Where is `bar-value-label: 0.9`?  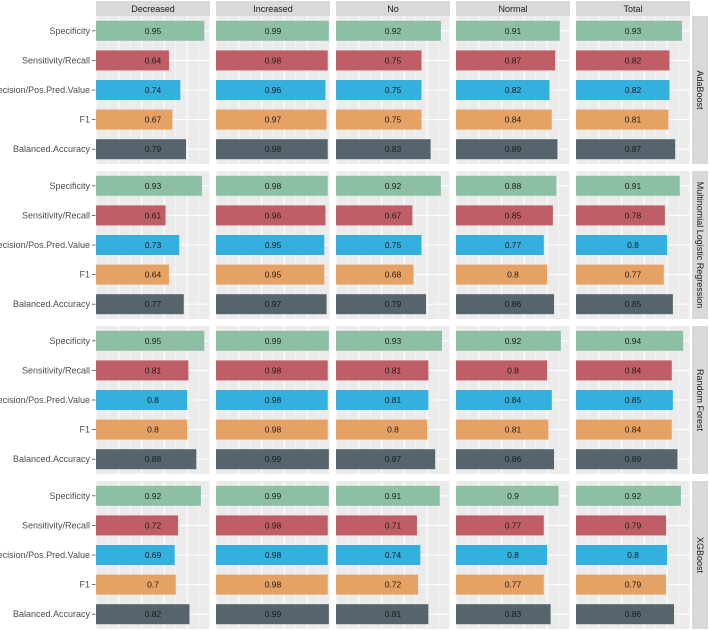
bar-value-label: 0.9 is located at coordinates (513, 496).